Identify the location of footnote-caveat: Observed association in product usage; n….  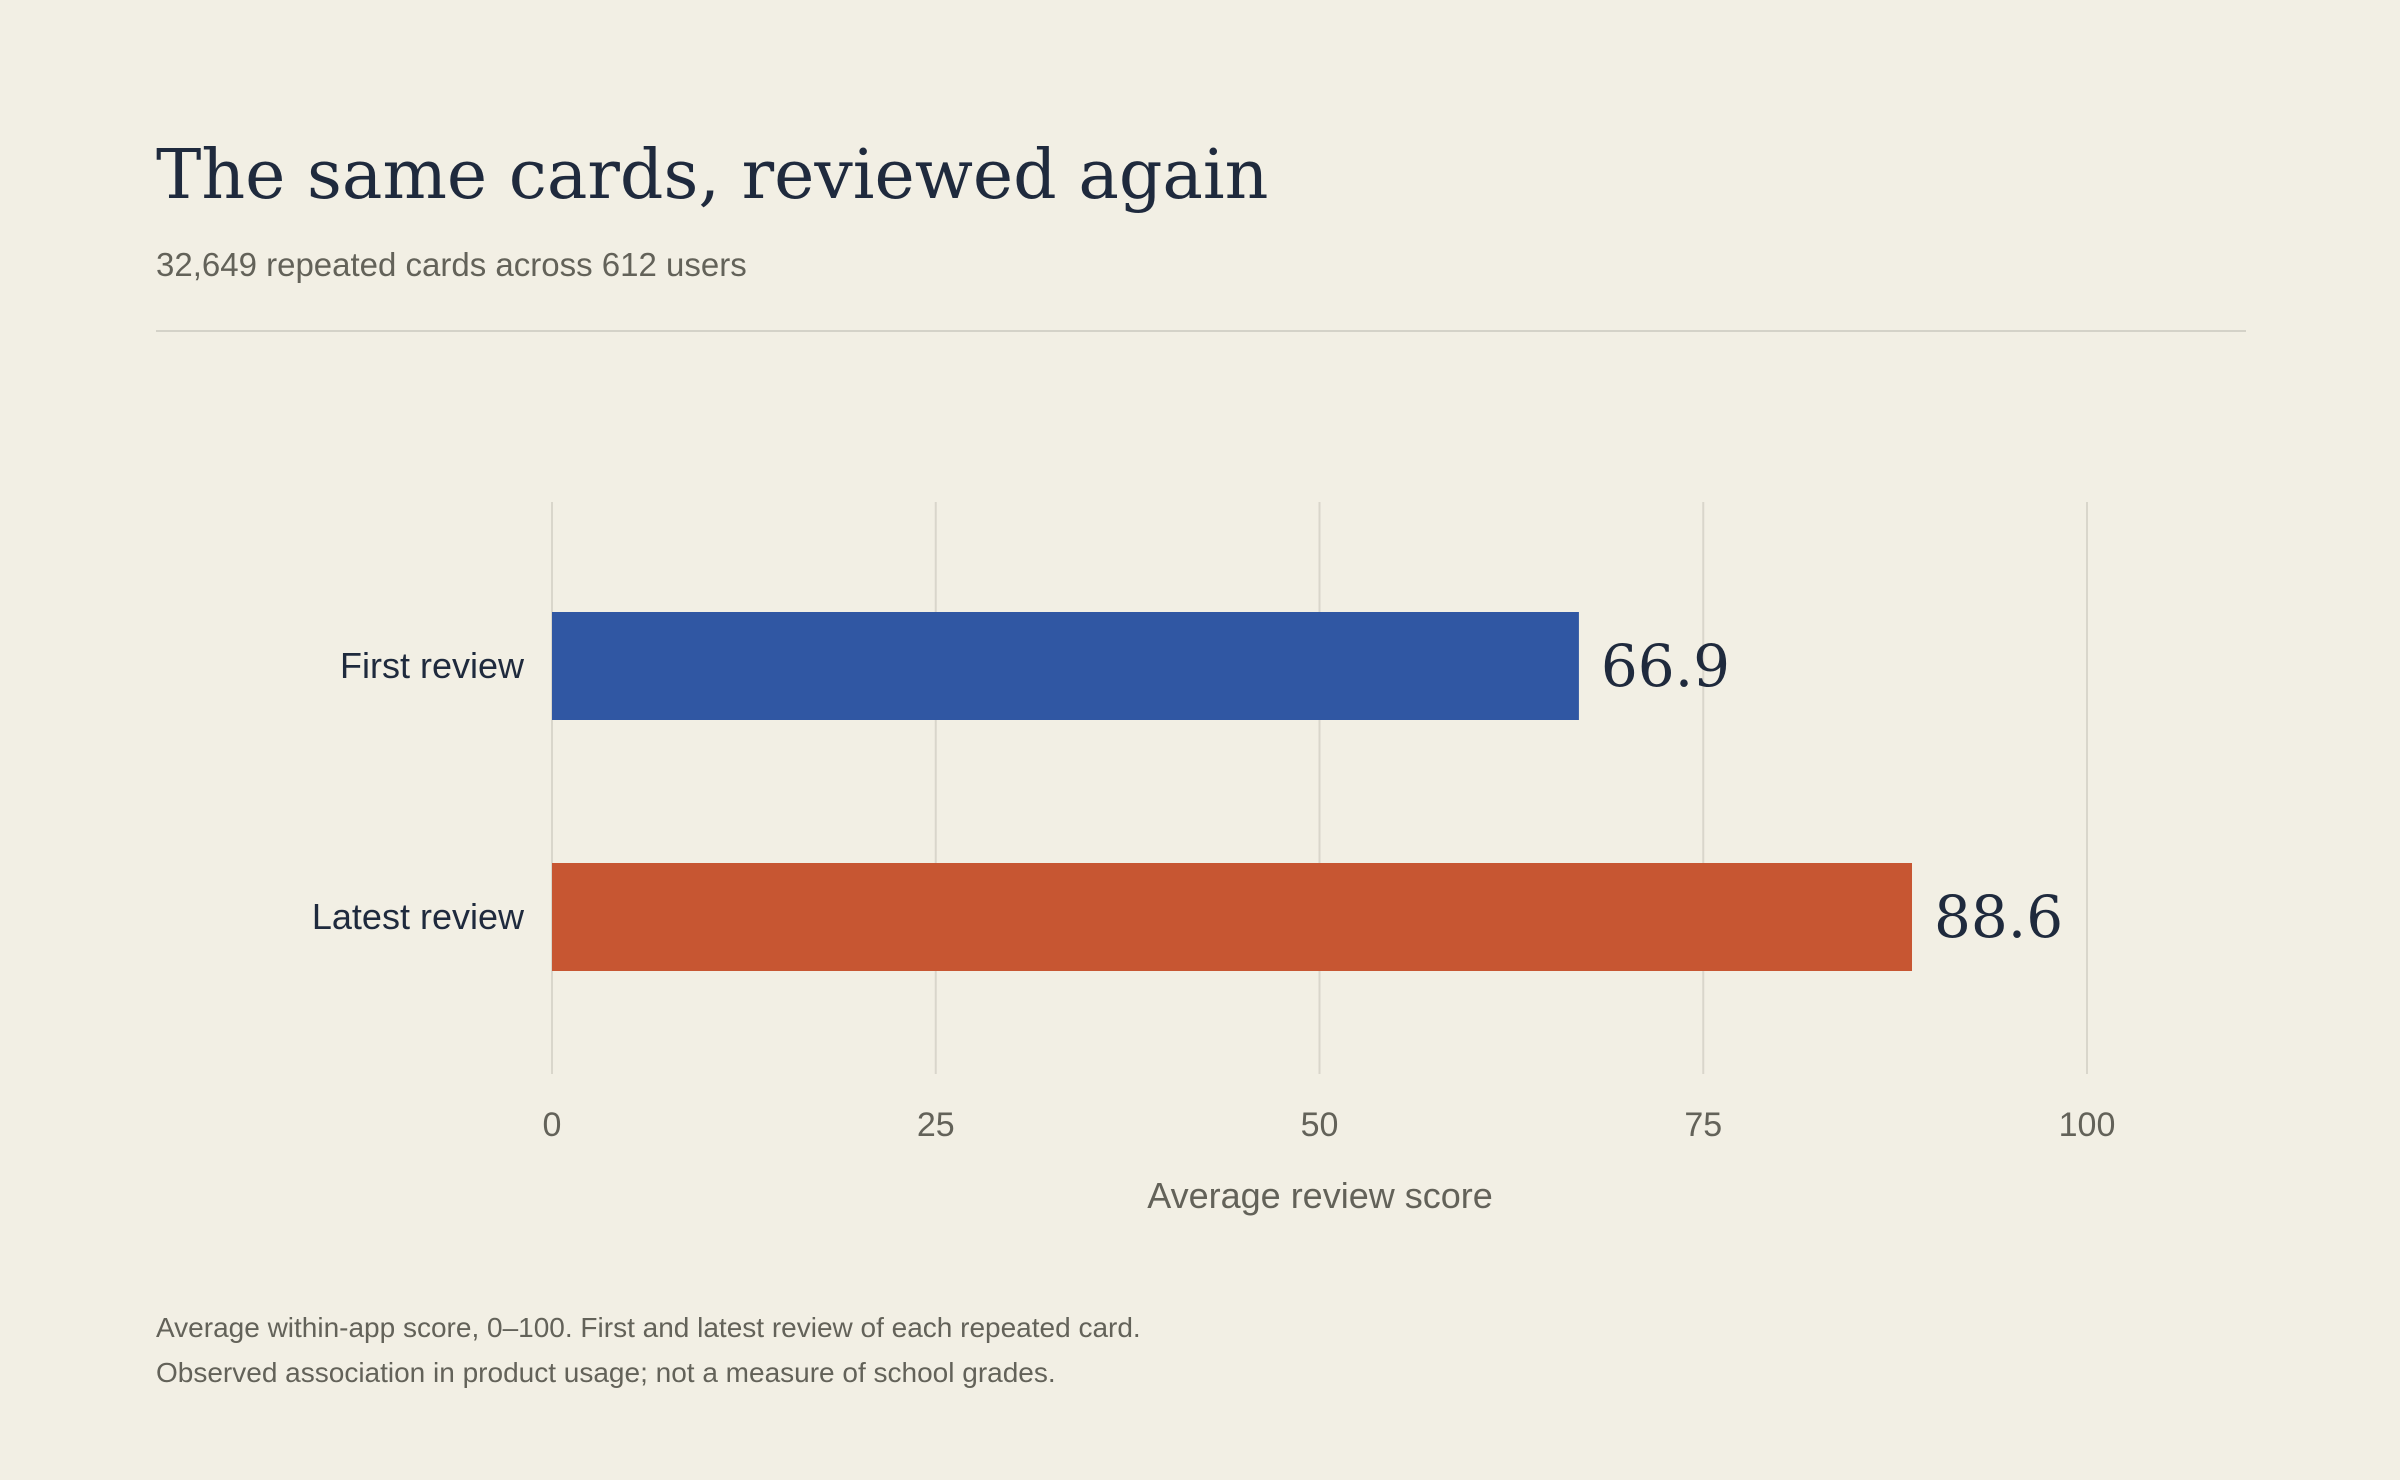
(606, 1372).